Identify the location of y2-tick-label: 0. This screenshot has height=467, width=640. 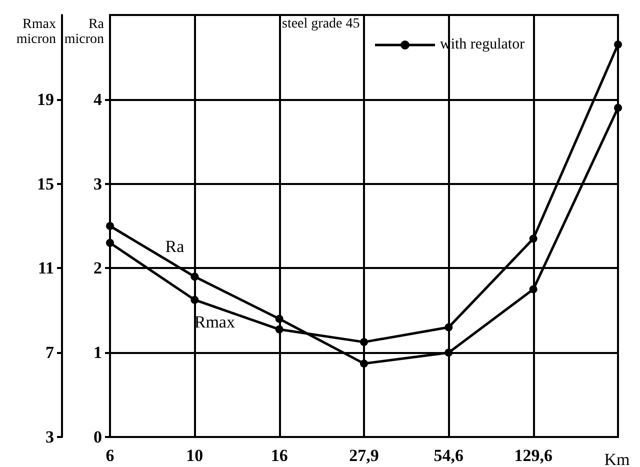
(98, 437).